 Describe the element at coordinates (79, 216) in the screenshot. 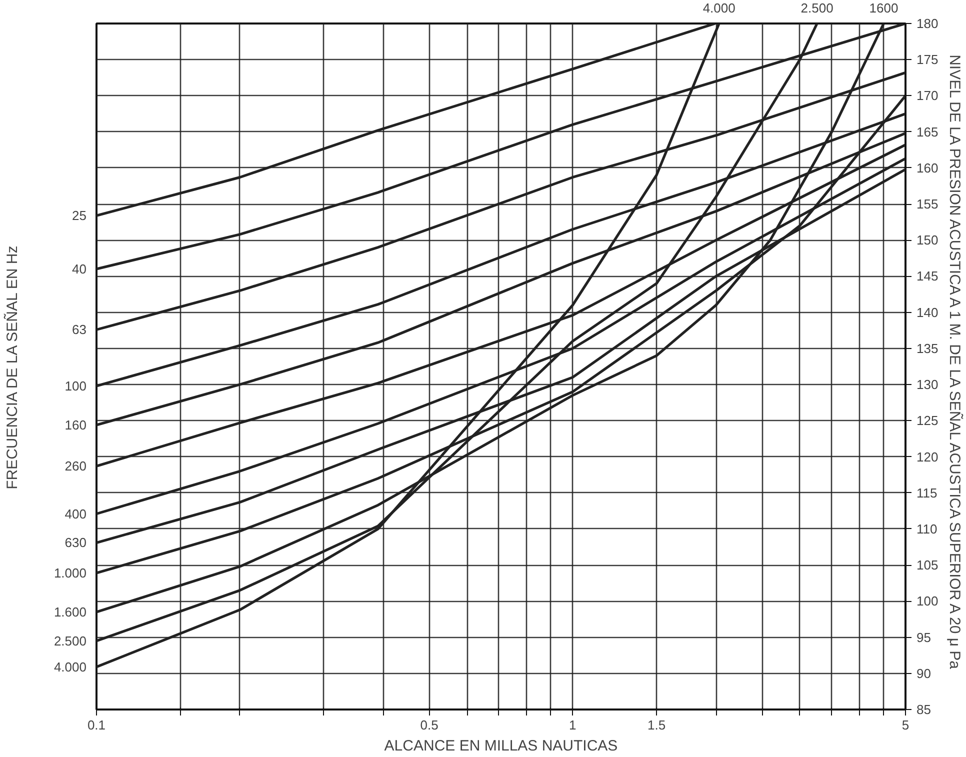

I see `series-label: 25` at that location.